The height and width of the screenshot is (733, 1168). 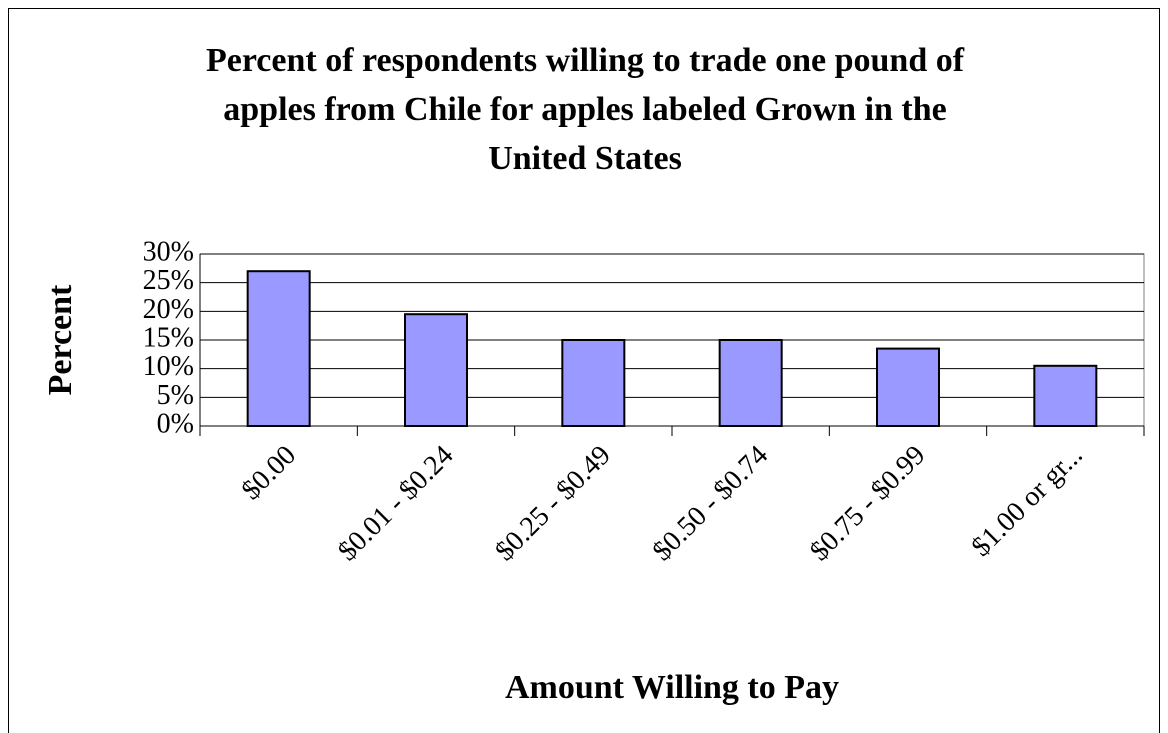 I want to click on y-tick-label: 25%, so click(x=168, y=280).